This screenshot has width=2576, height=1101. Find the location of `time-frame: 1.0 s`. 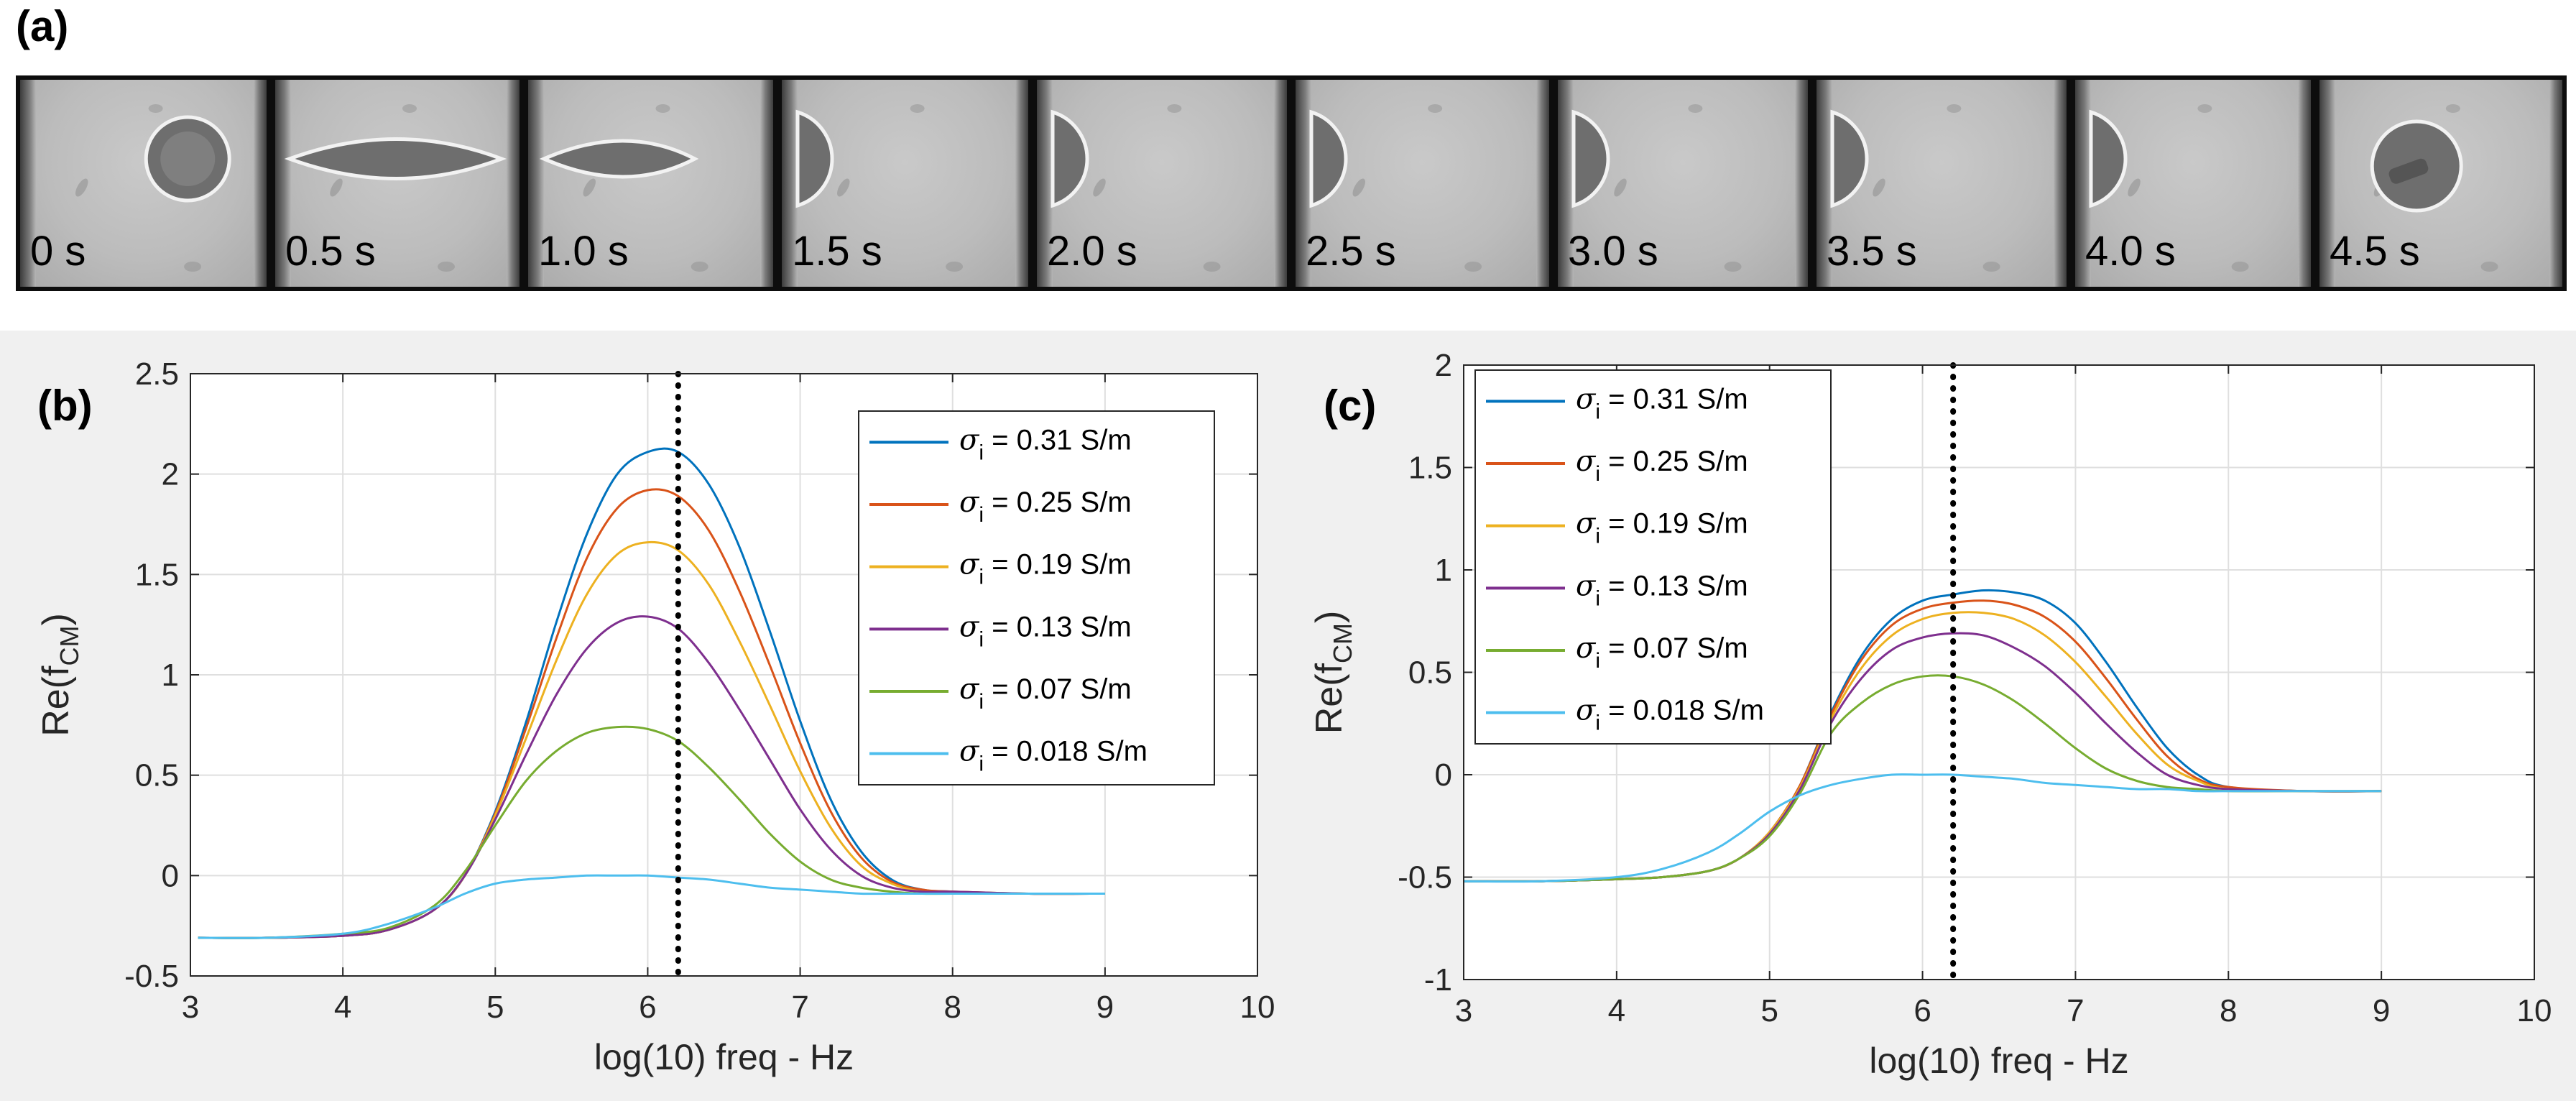

time-frame: 1.0 s is located at coordinates (650, 183).